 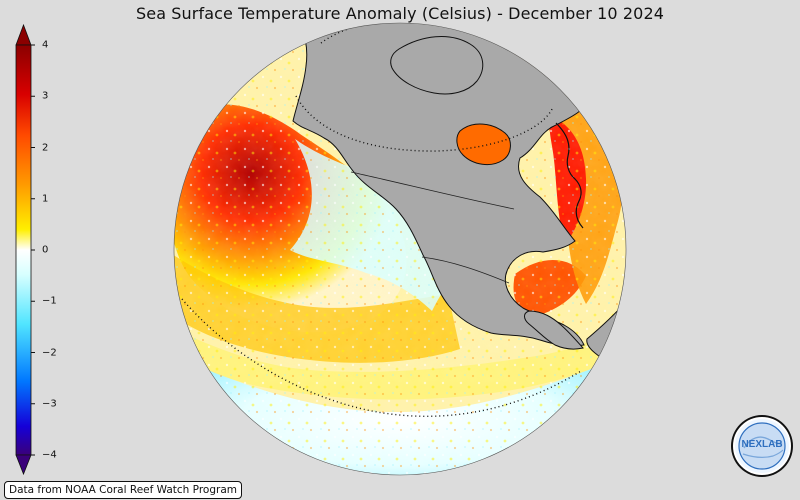 I want to click on greenland-land, so click(x=437, y=65).